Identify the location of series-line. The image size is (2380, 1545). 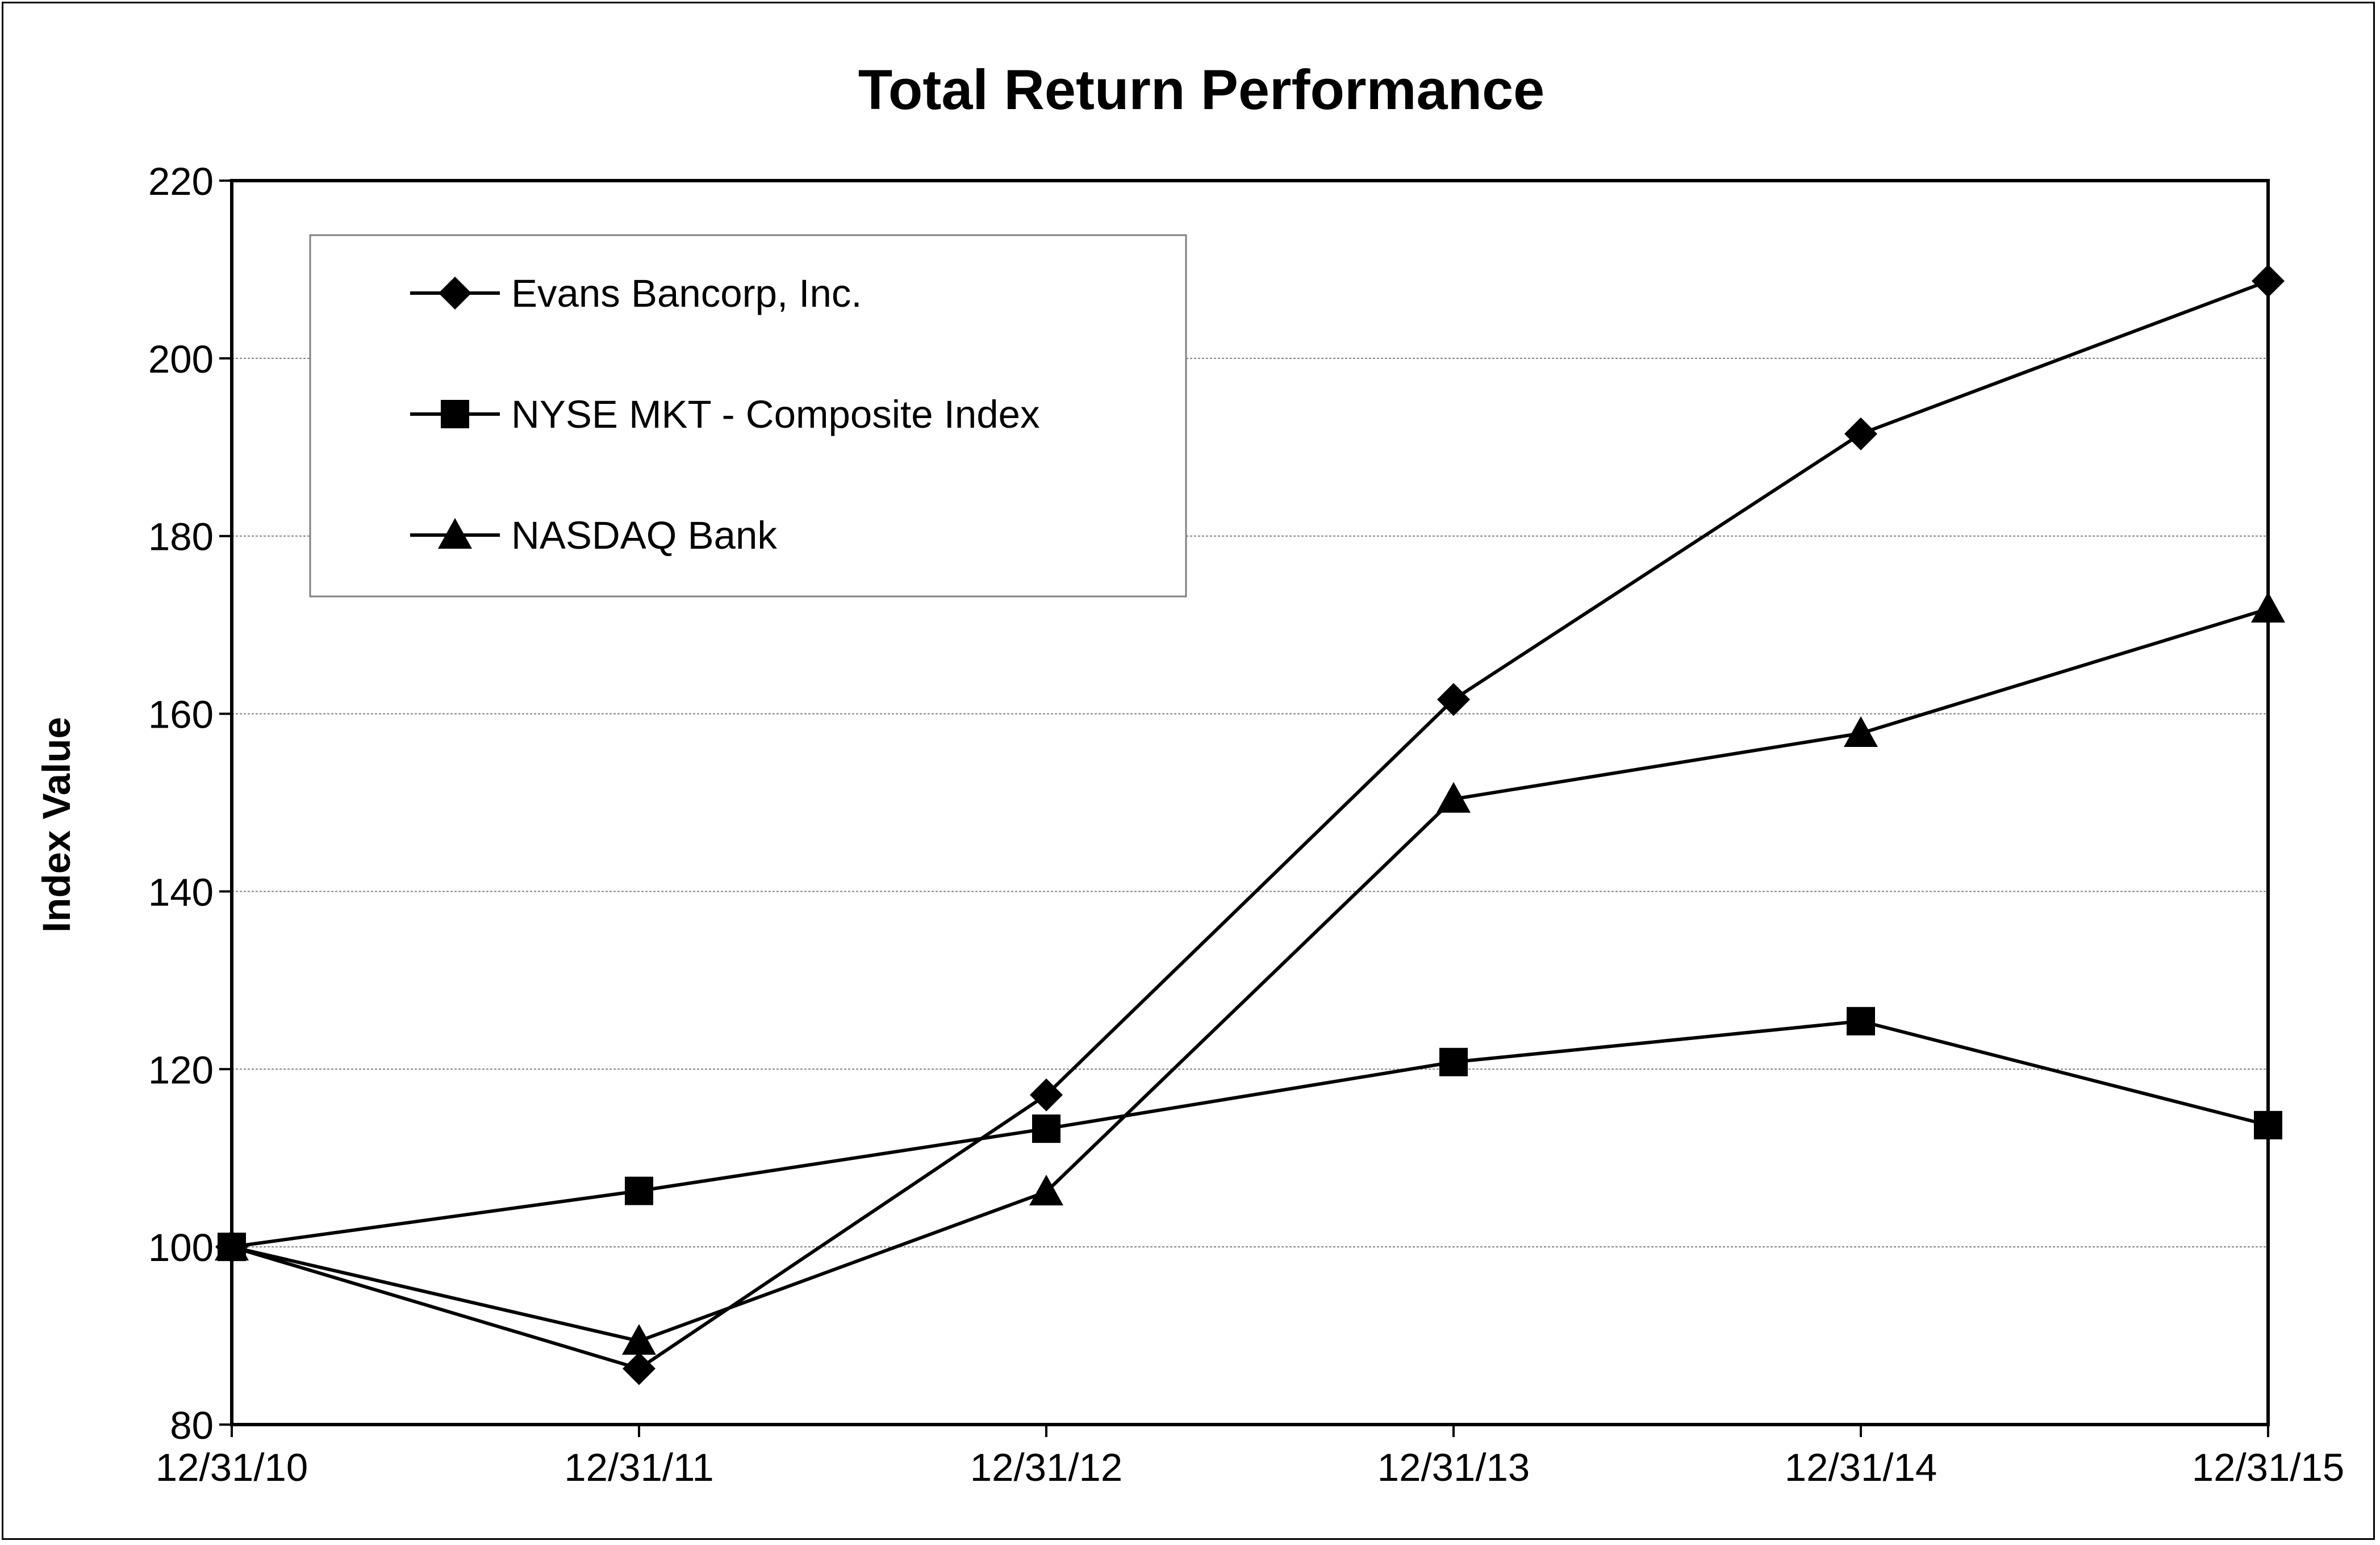
(1250, 1134).